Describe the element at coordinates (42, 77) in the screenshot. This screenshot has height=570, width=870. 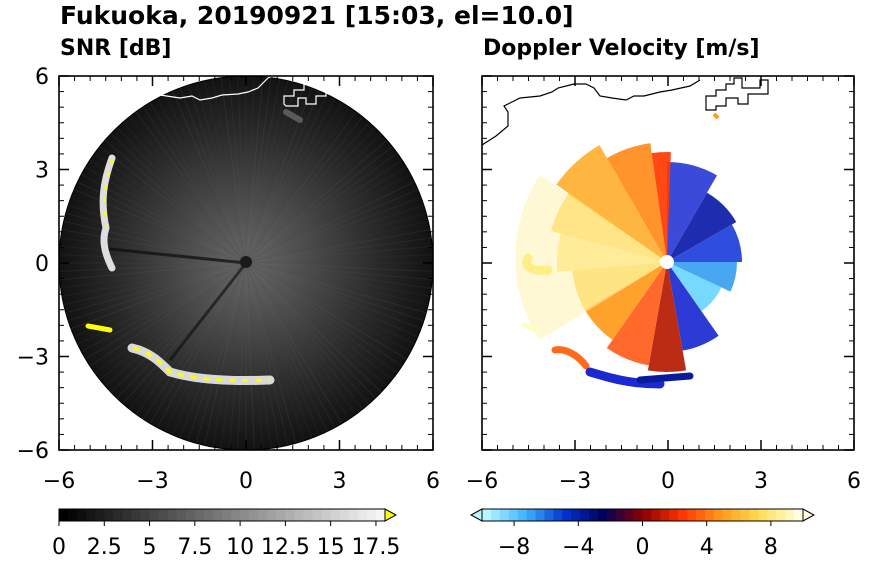
I see `y-tick-label: 6` at that location.